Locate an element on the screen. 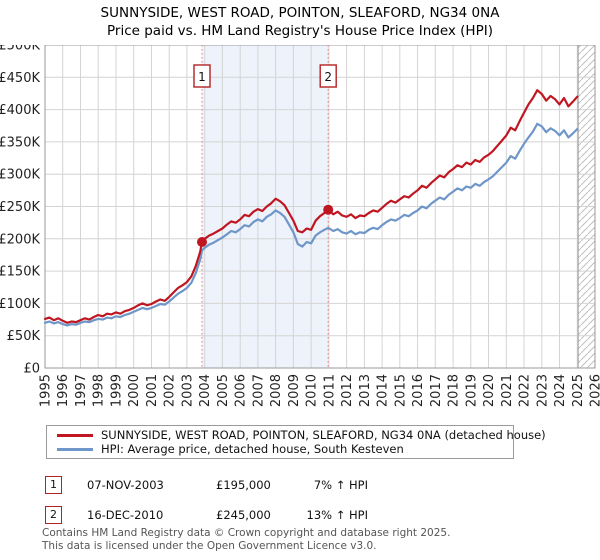 The width and height of the screenshot is (600, 560). x-tick-label: 2018 is located at coordinates (454, 390).